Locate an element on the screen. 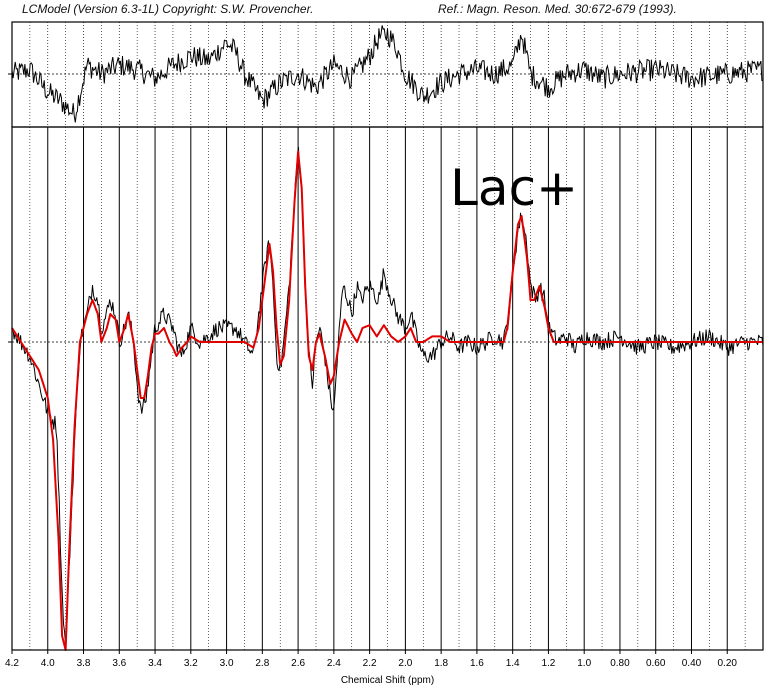 Image resolution: width=765 pixels, height=690 pixels. x-tick-label: 2.0 is located at coordinates (405, 663).